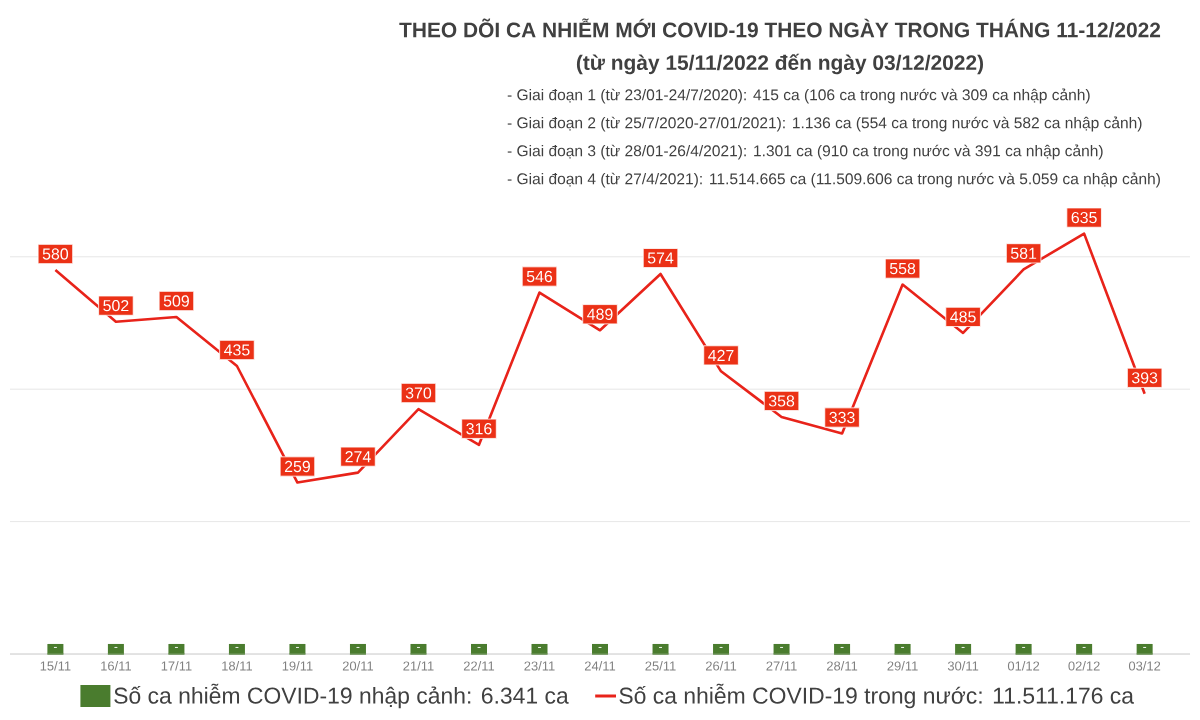 This screenshot has width=1200, height=720. What do you see at coordinates (780, 28) in the screenshot?
I see `chart-title: THEO DÕI CA NHIỄM MỚI COVID-19 THEO NGÀY TRONG THÁNG 11-12/2022` at bounding box center [780, 28].